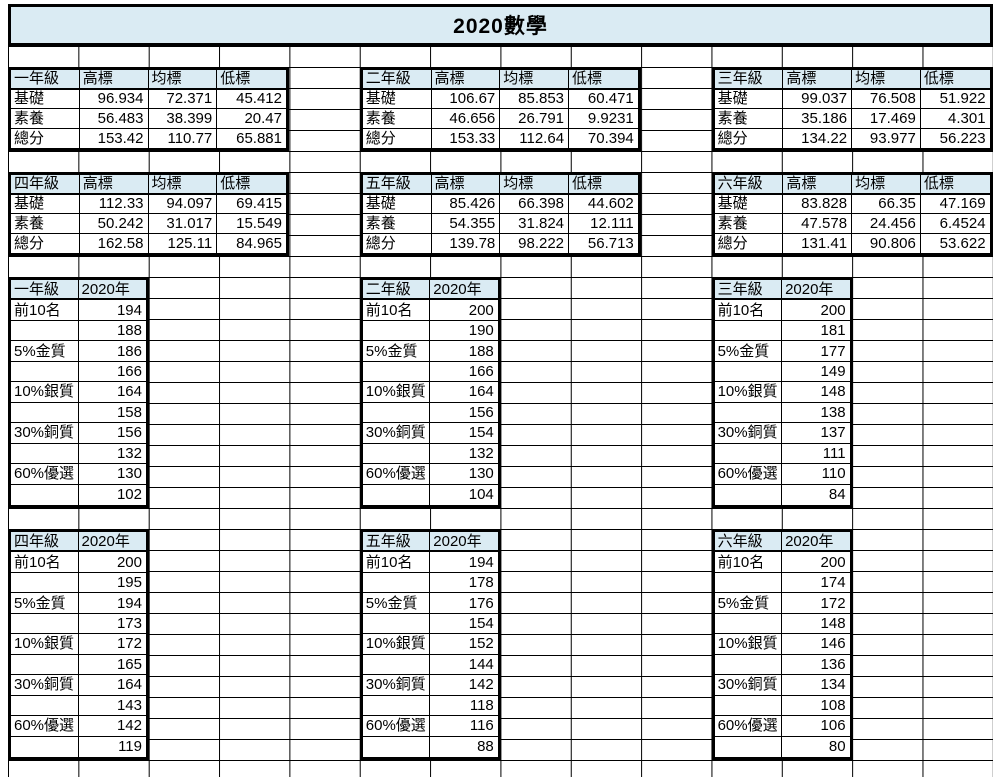 The image size is (993, 777). Describe the element at coordinates (251, 138) in the screenshot. I see `value-cell: 65.881` at that location.